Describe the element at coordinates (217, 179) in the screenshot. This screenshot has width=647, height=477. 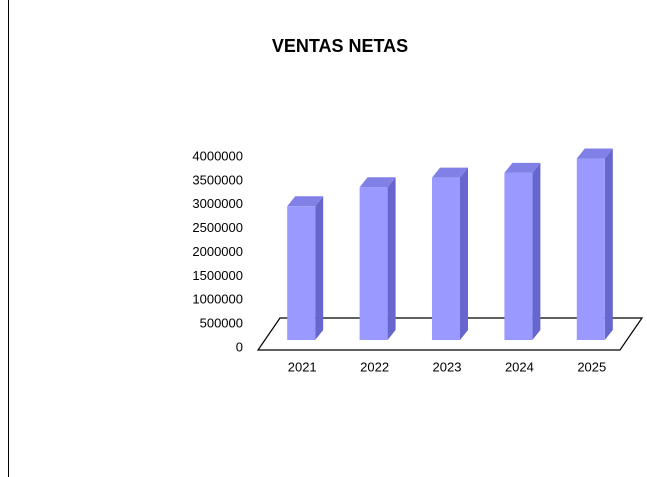
I see `y-tick-label: 3500000` at that location.